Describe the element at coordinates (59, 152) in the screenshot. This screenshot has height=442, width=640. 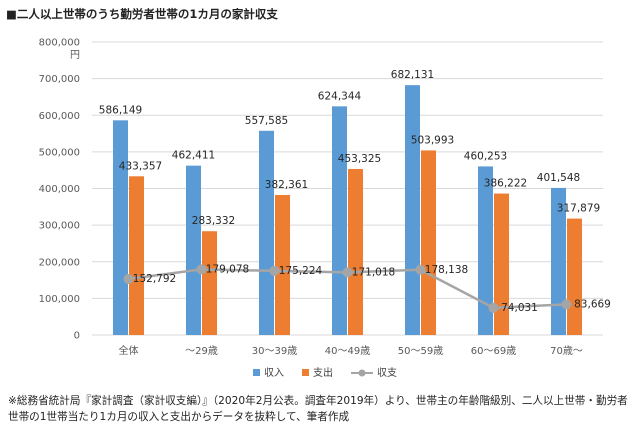
I see `y-tick-label: 500,000` at that location.